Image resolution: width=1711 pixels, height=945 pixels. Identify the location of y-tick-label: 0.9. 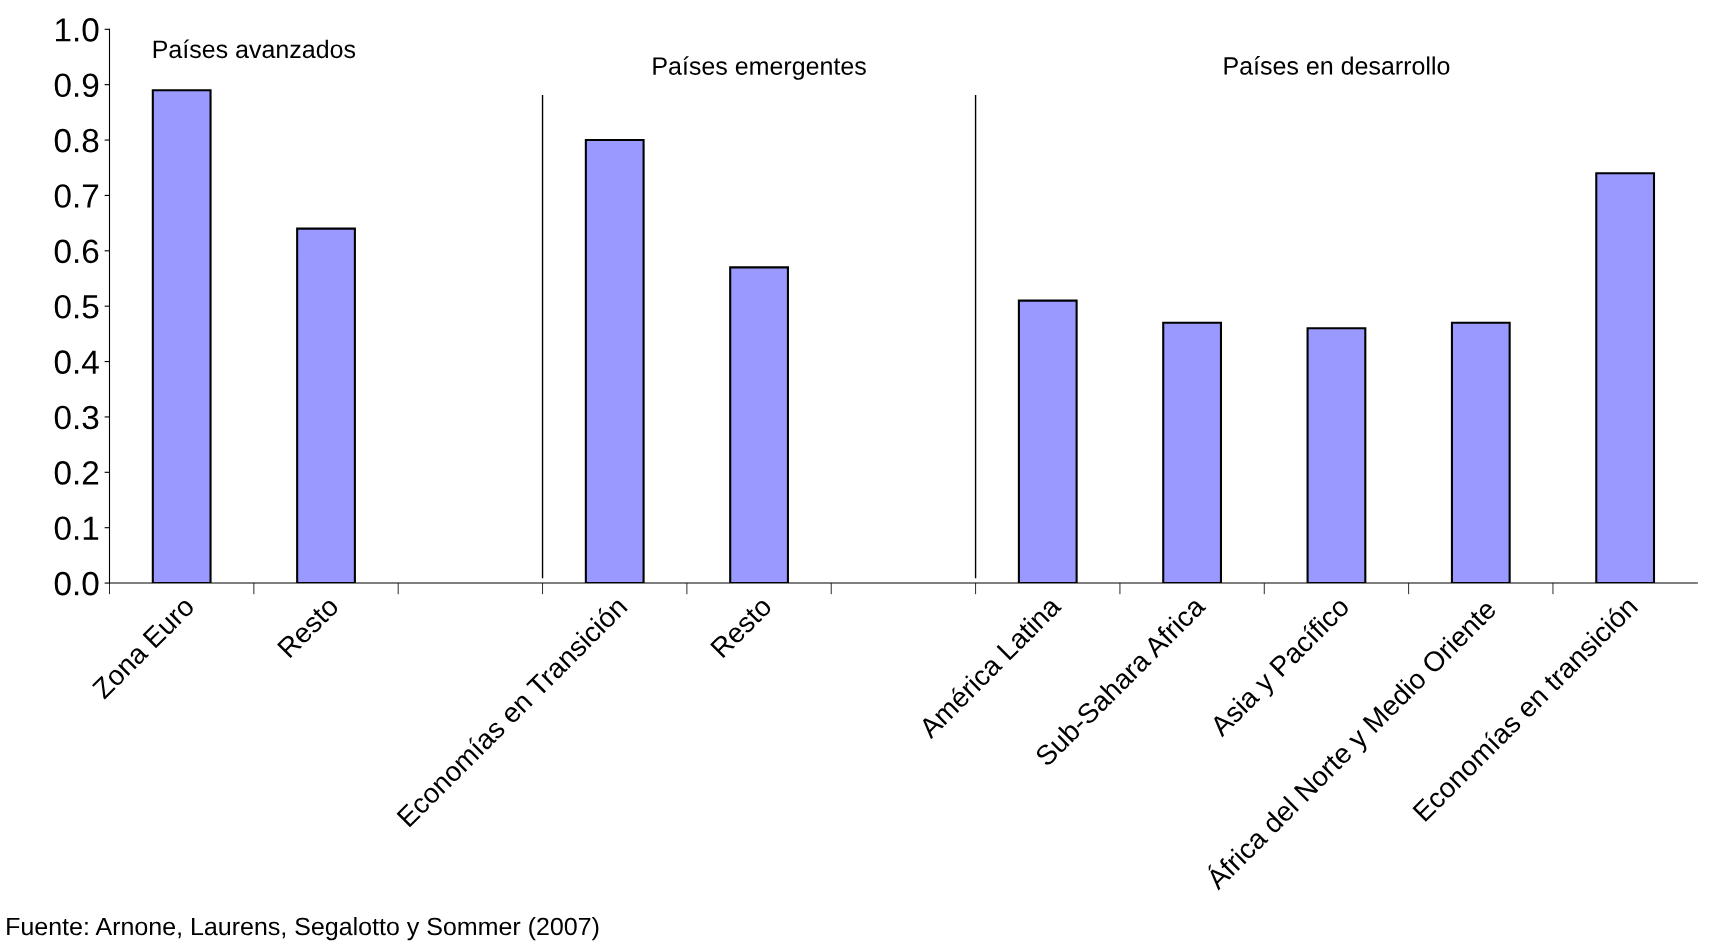
(76, 85).